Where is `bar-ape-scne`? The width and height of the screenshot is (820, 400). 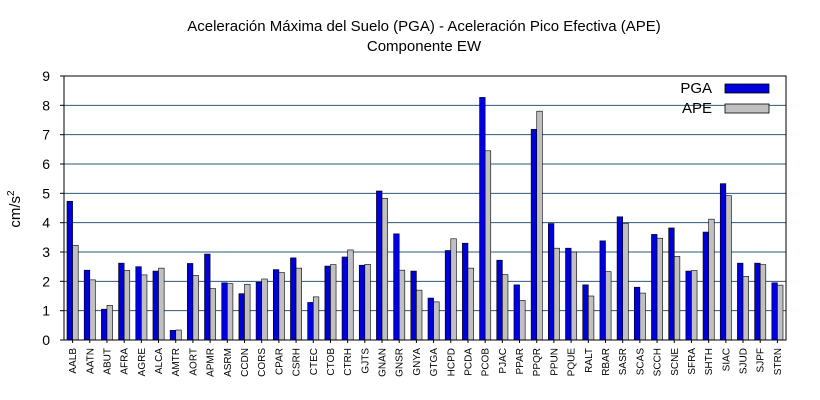
bar-ape-scne is located at coordinates (677, 298).